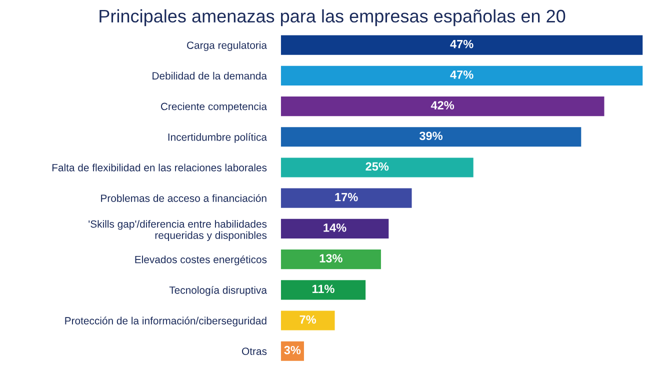  I want to click on y-tick-label: Tecnología disruptiva, so click(218, 291).